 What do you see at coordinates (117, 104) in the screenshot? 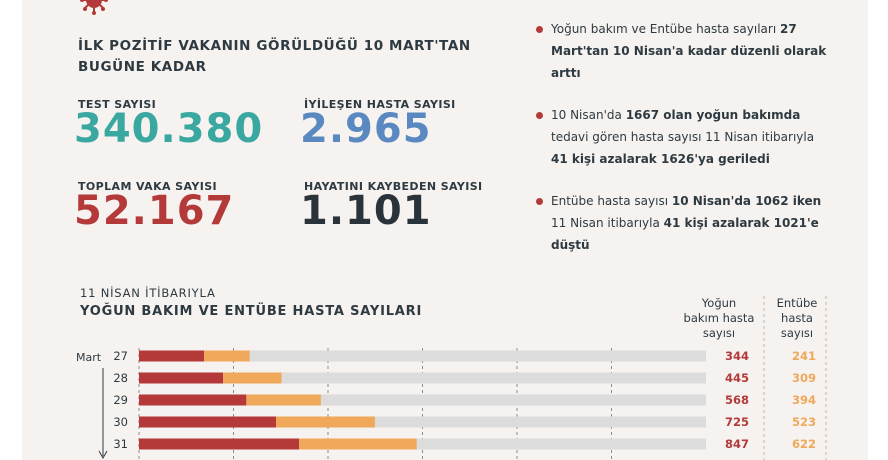
I see `test-label: TEST SAYISI` at bounding box center [117, 104].